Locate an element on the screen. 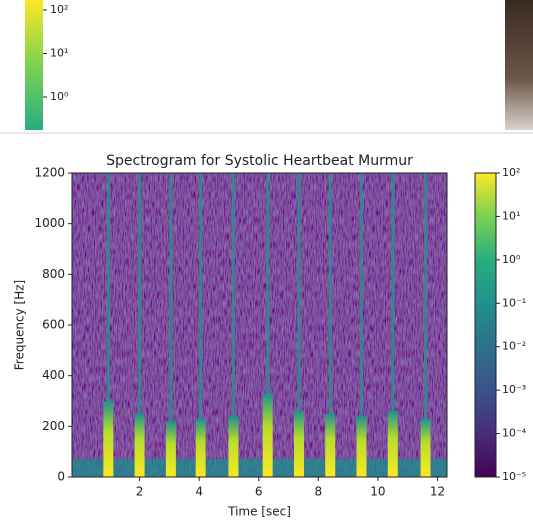 This screenshot has height=524, width=533. colorbar-tick-label: 10⁻⁵ is located at coordinates (514, 476).